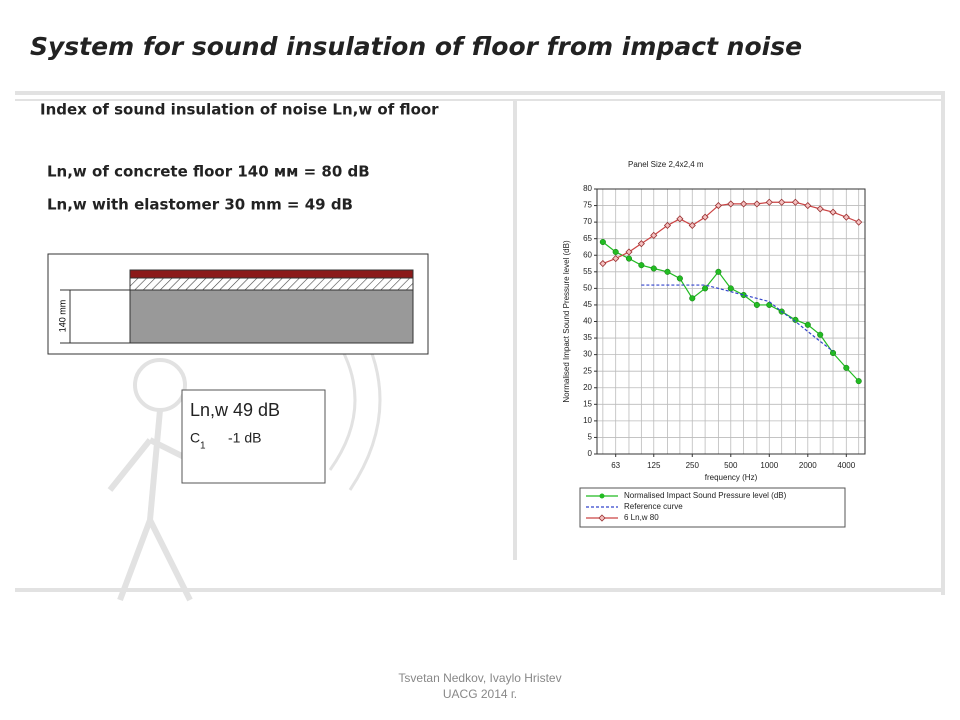  What do you see at coordinates (587, 420) in the screenshot?
I see `y-tick-label: 10` at bounding box center [587, 420].